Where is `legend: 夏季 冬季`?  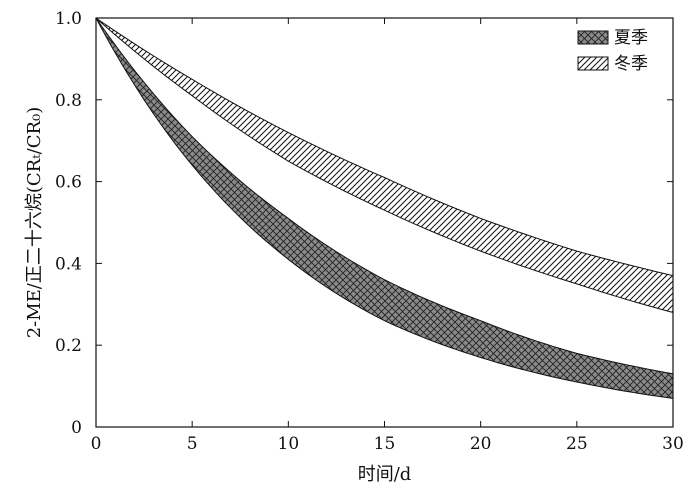
legend: 夏季 冬季 is located at coordinates (612, 51).